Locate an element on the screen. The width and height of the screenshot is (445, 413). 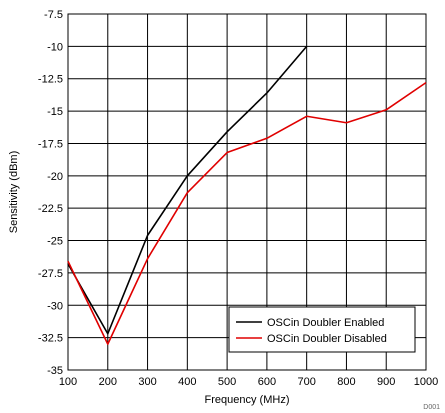
y-tick-label: -17.5 is located at coordinates (50, 144).